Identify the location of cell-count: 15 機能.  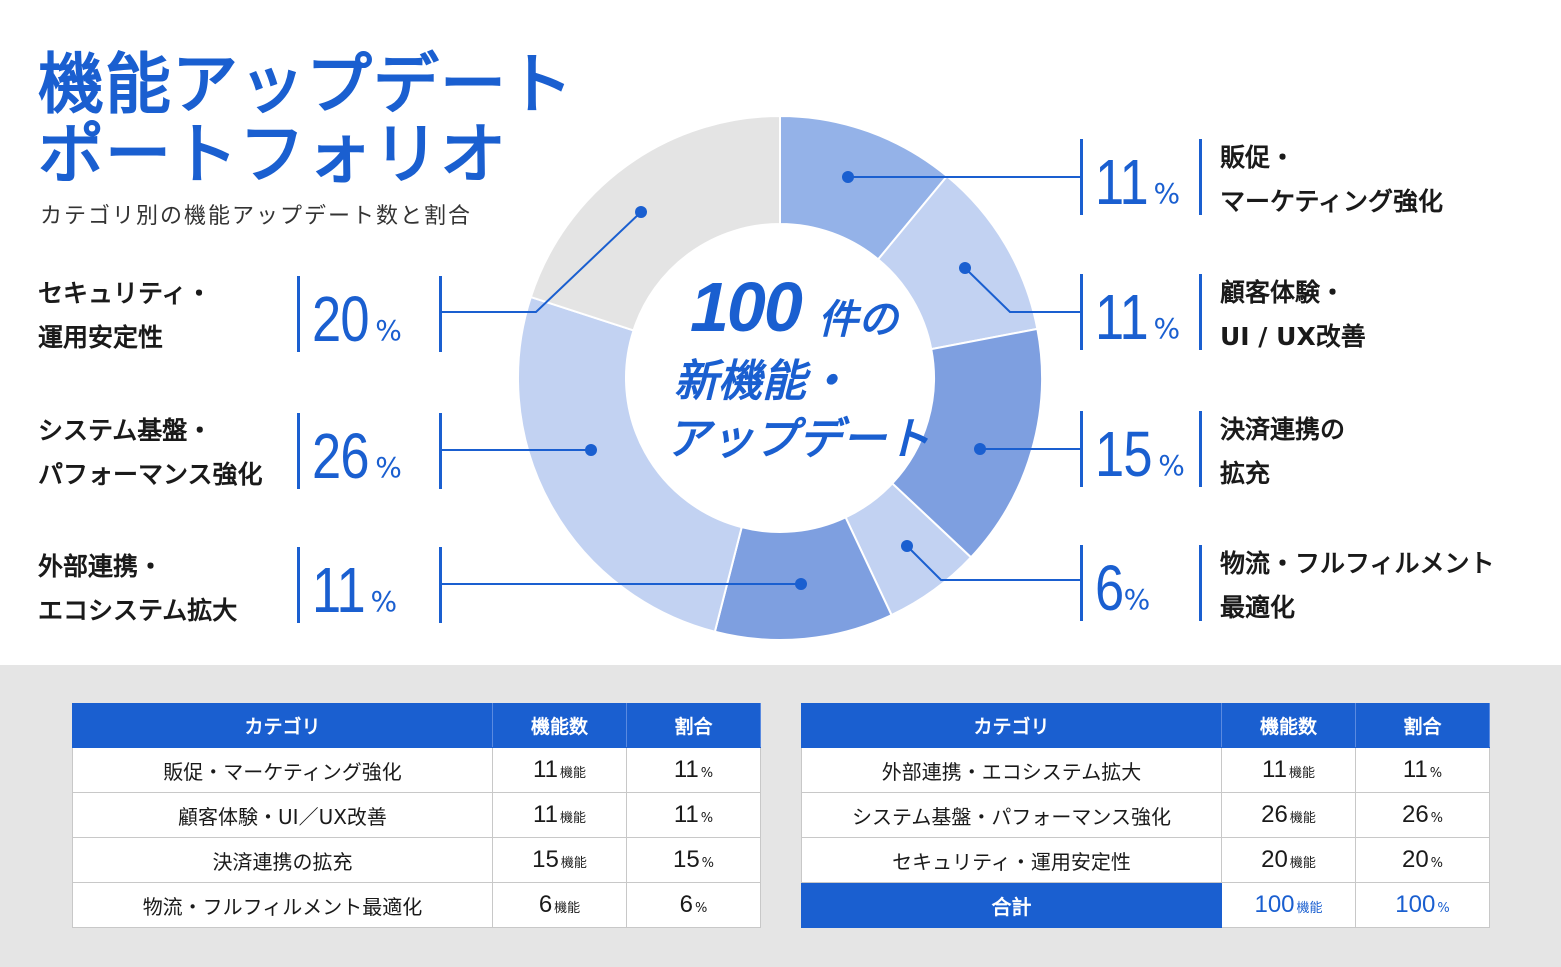
(559, 860).